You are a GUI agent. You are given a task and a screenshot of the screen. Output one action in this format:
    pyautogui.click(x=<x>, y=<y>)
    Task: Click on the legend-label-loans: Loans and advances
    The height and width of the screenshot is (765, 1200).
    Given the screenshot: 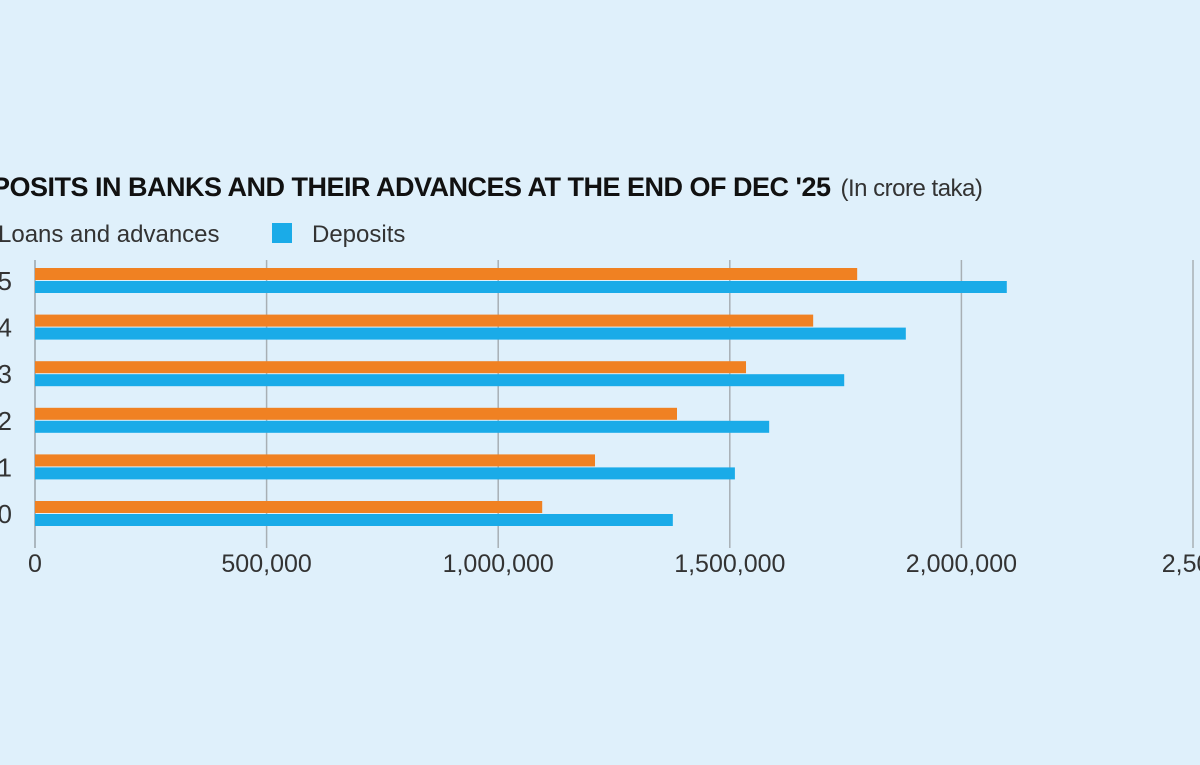 What is the action you would take?
    pyautogui.click(x=110, y=234)
    